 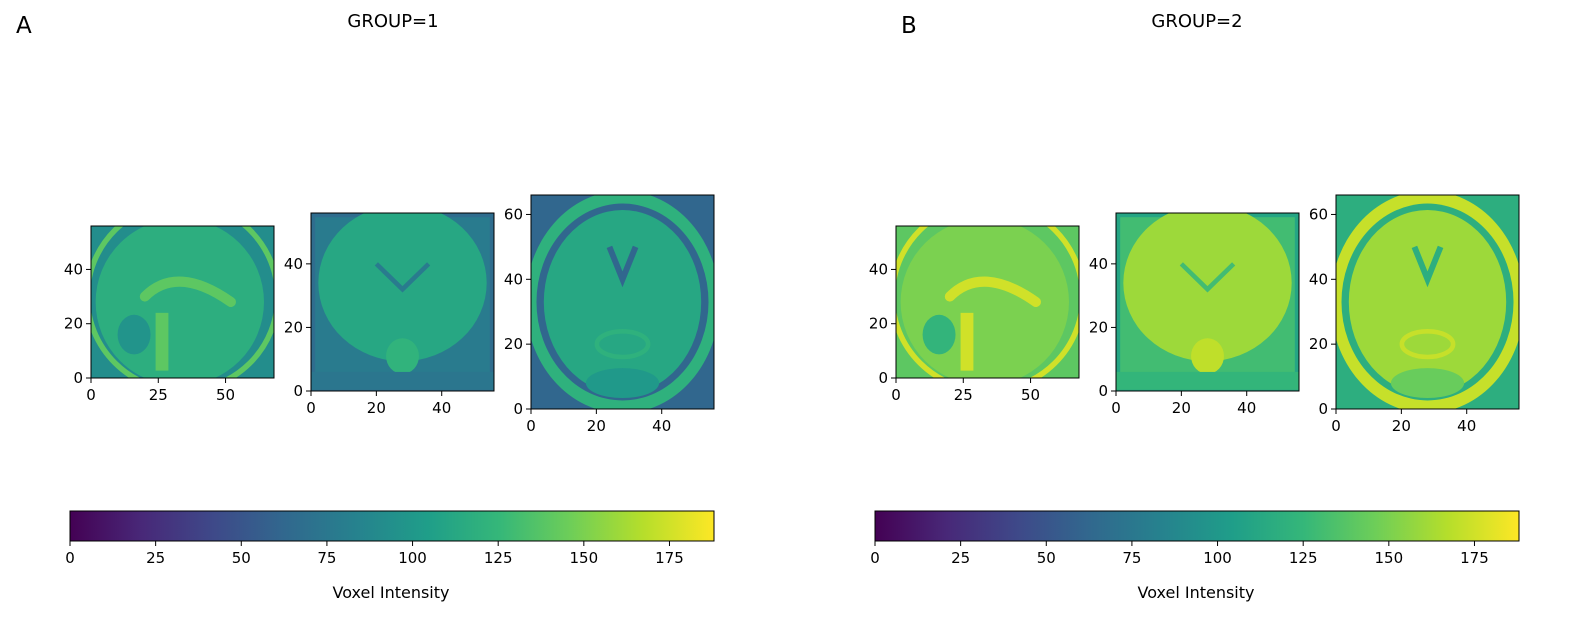 What do you see at coordinates (1207, 380) in the screenshot?
I see `skull-base` at bounding box center [1207, 380].